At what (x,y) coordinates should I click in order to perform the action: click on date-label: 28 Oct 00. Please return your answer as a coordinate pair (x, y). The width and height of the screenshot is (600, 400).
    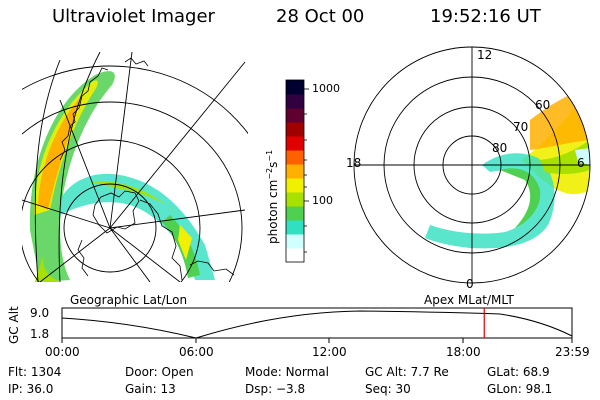
    Looking at the image, I should click on (320, 16).